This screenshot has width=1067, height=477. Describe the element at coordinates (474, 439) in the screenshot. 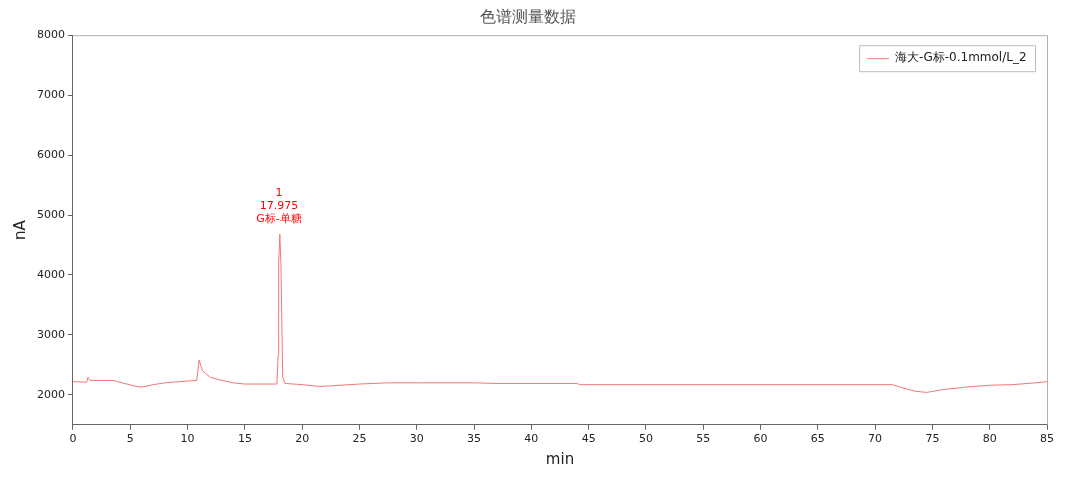

I see `x-tick-label: 35` at that location.